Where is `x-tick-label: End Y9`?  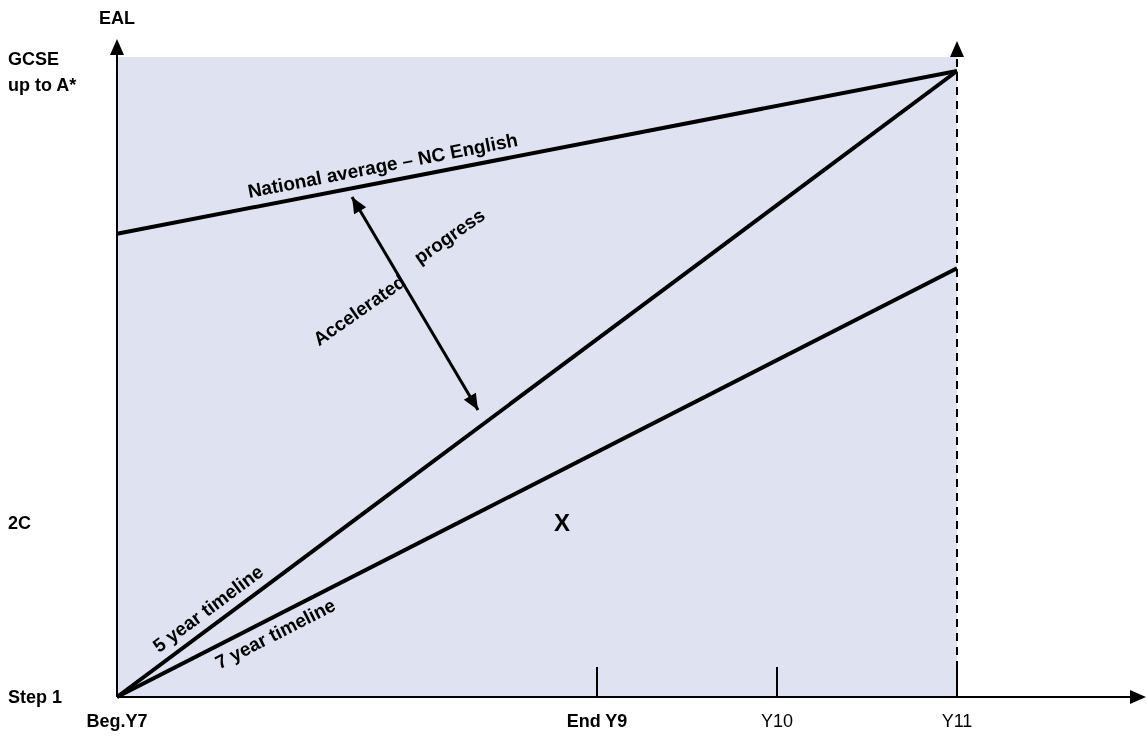
x-tick-label: End Y9 is located at coordinates (597, 721).